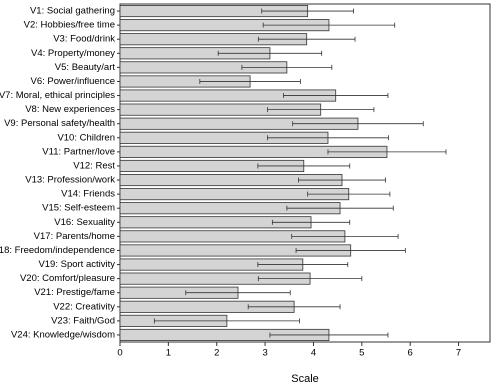 This screenshot has height=392, width=500. I want to click on category-label: V8: New experiences, so click(70, 109).